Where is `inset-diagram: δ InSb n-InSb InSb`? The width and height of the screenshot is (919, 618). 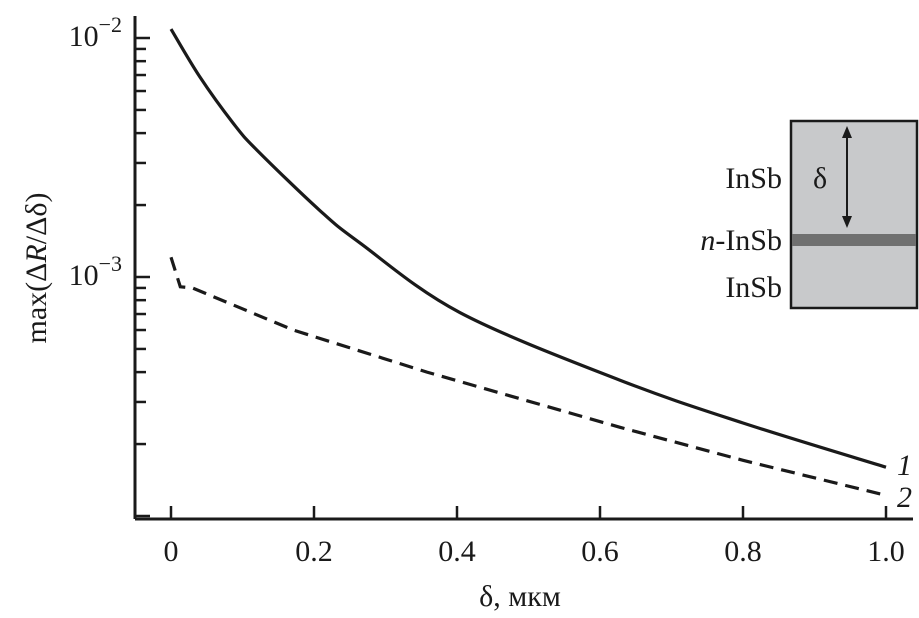
inset-diagram: δ InSb n-InSb InSb is located at coordinates (809, 214).